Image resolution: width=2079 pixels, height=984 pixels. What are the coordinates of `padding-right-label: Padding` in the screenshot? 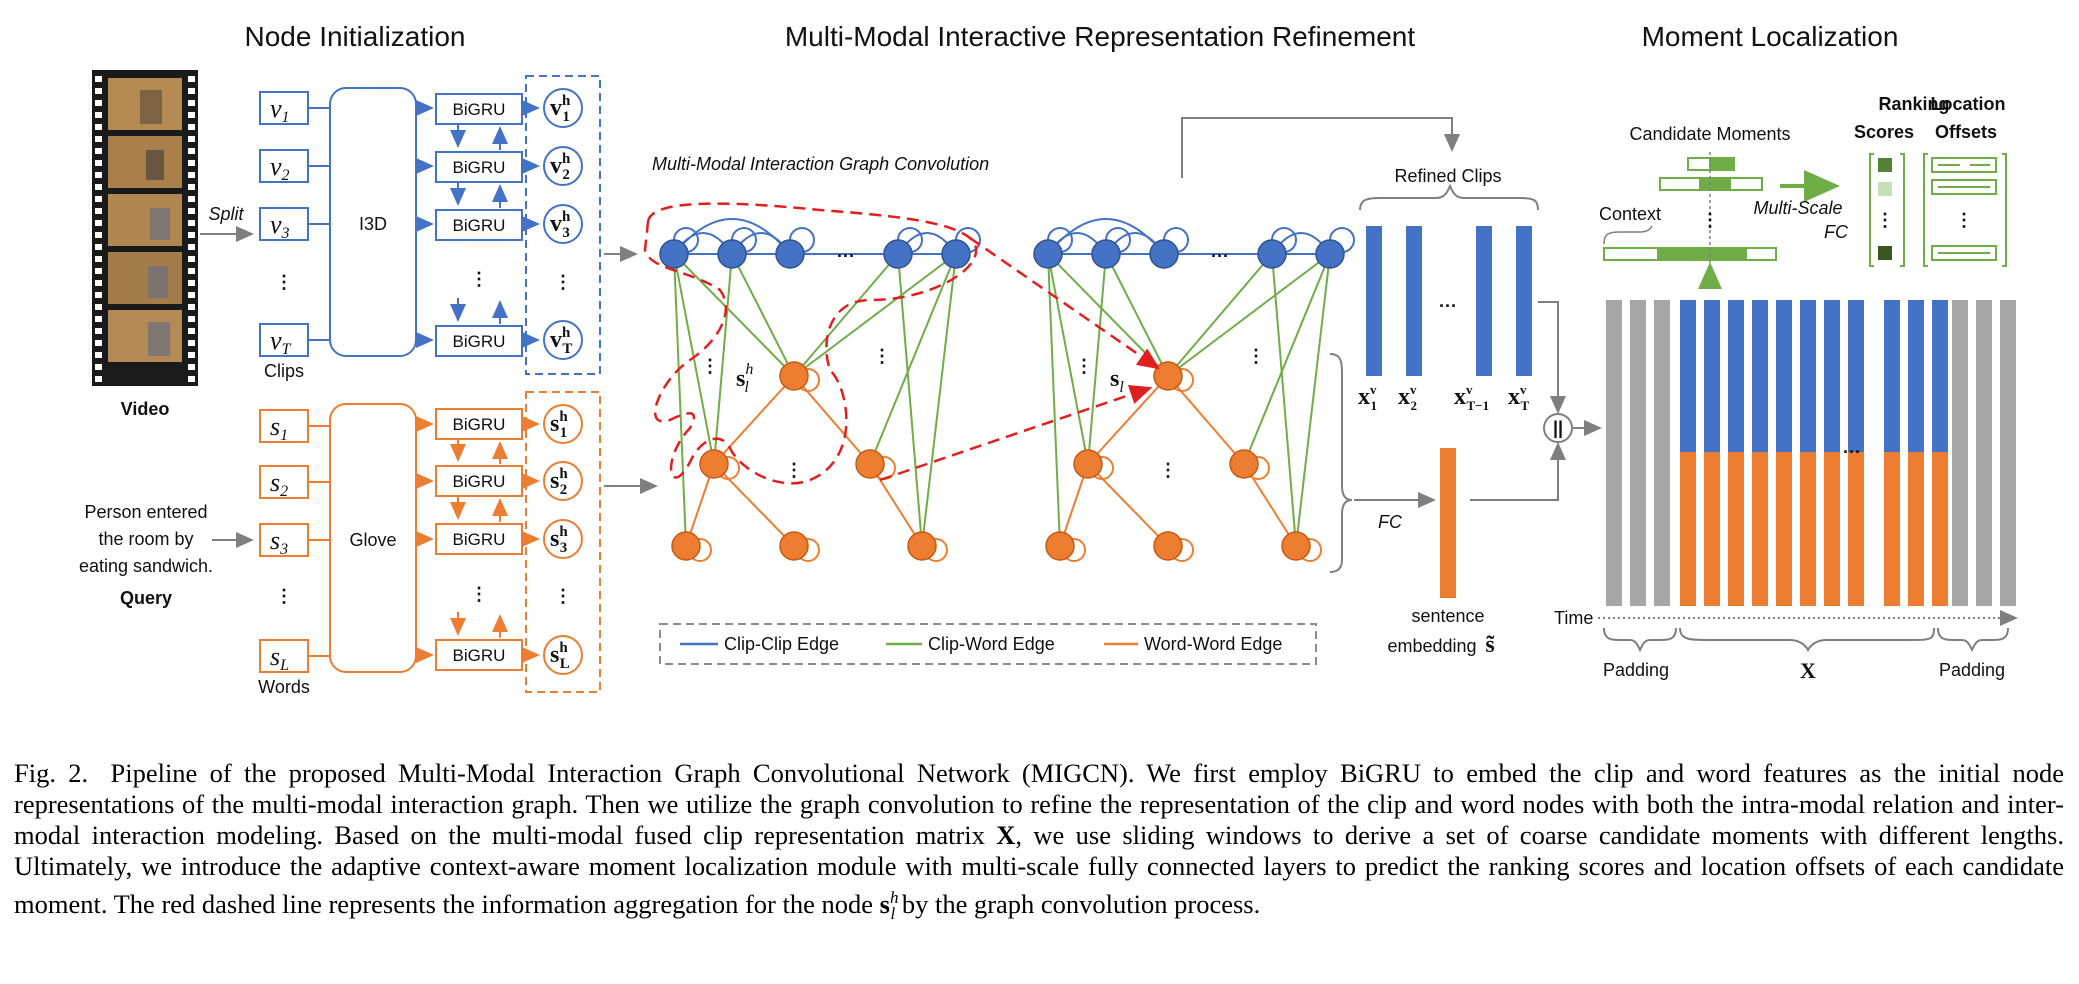 It's located at (1972, 670).